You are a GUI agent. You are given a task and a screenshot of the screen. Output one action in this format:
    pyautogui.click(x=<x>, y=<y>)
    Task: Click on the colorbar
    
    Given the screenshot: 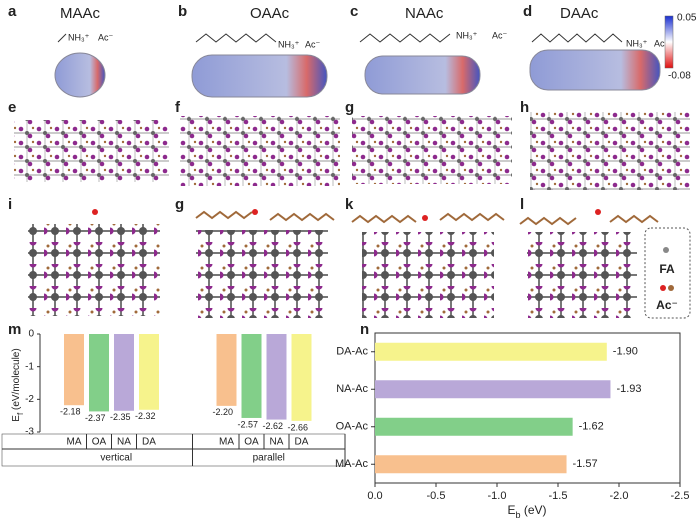 What is the action you would take?
    pyautogui.click(x=669, y=42)
    